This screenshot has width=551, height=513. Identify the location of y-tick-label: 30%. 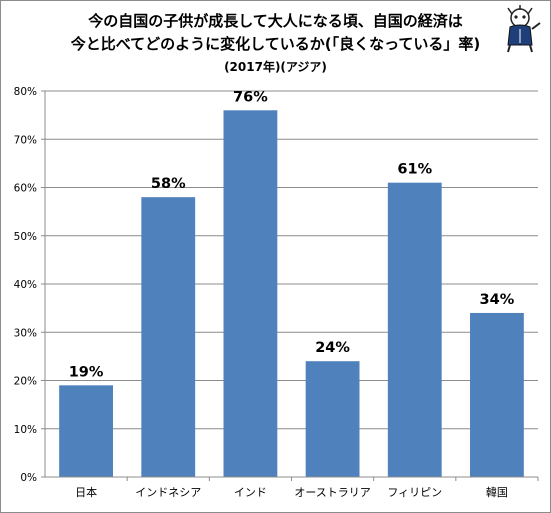
(25, 333).